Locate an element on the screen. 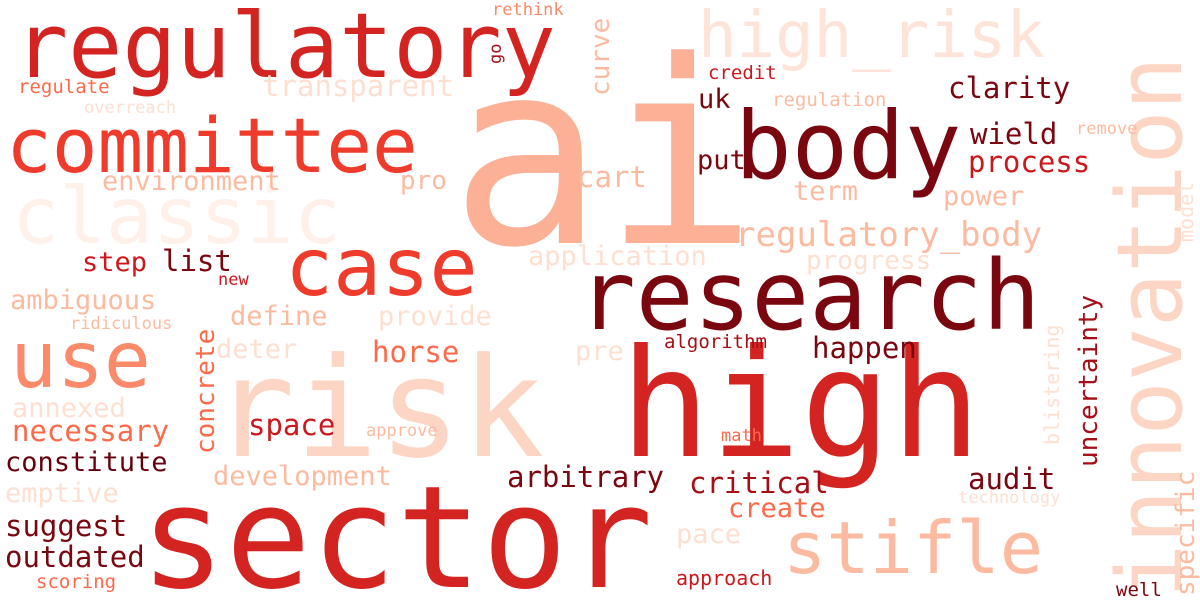 Image resolution: width=1200 pixels, height=600 pixels. word-arbitrary: arbitrary is located at coordinates (586, 477).